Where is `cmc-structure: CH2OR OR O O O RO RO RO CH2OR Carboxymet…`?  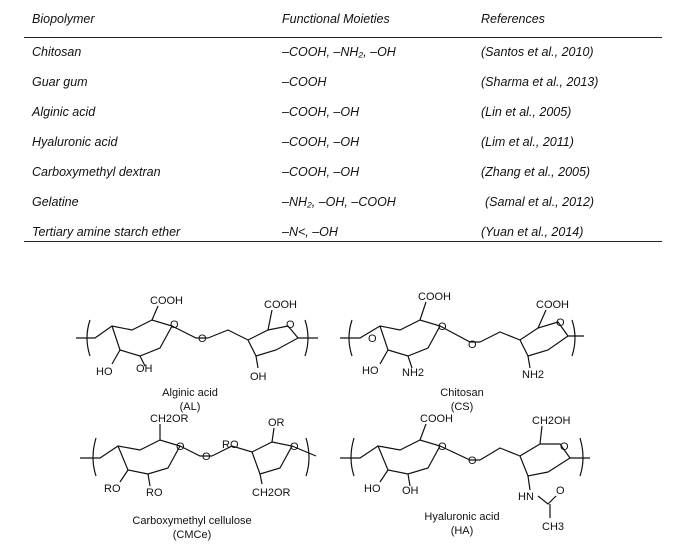
cmc-structure: CH2OR OR O O O RO RO RO CH2OR Carboxymet… is located at coordinates (198, 477).